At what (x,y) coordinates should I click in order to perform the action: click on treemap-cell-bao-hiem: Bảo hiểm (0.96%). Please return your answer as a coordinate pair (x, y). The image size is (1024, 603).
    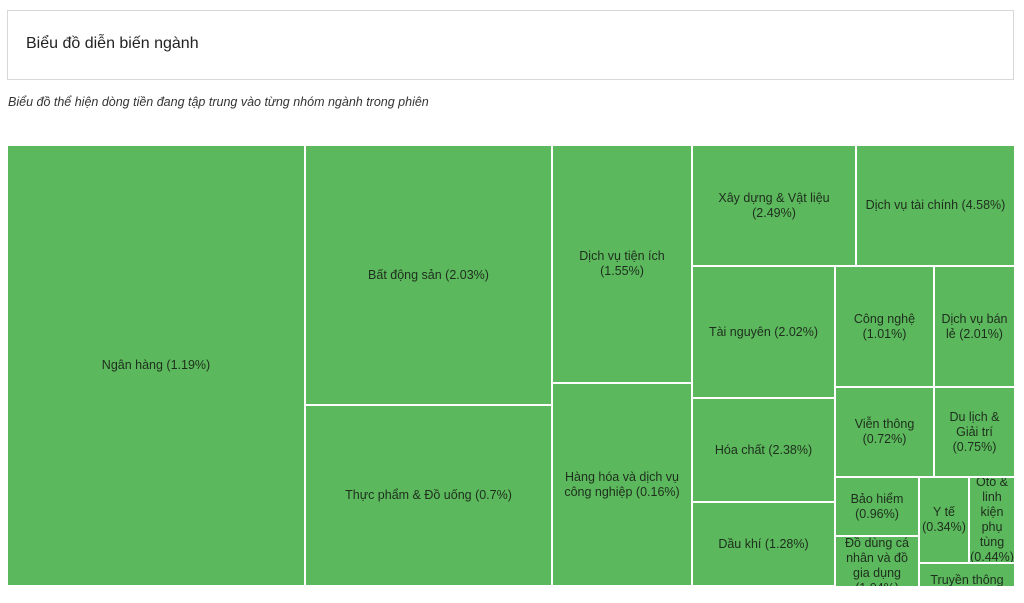
    Looking at the image, I should click on (877, 506).